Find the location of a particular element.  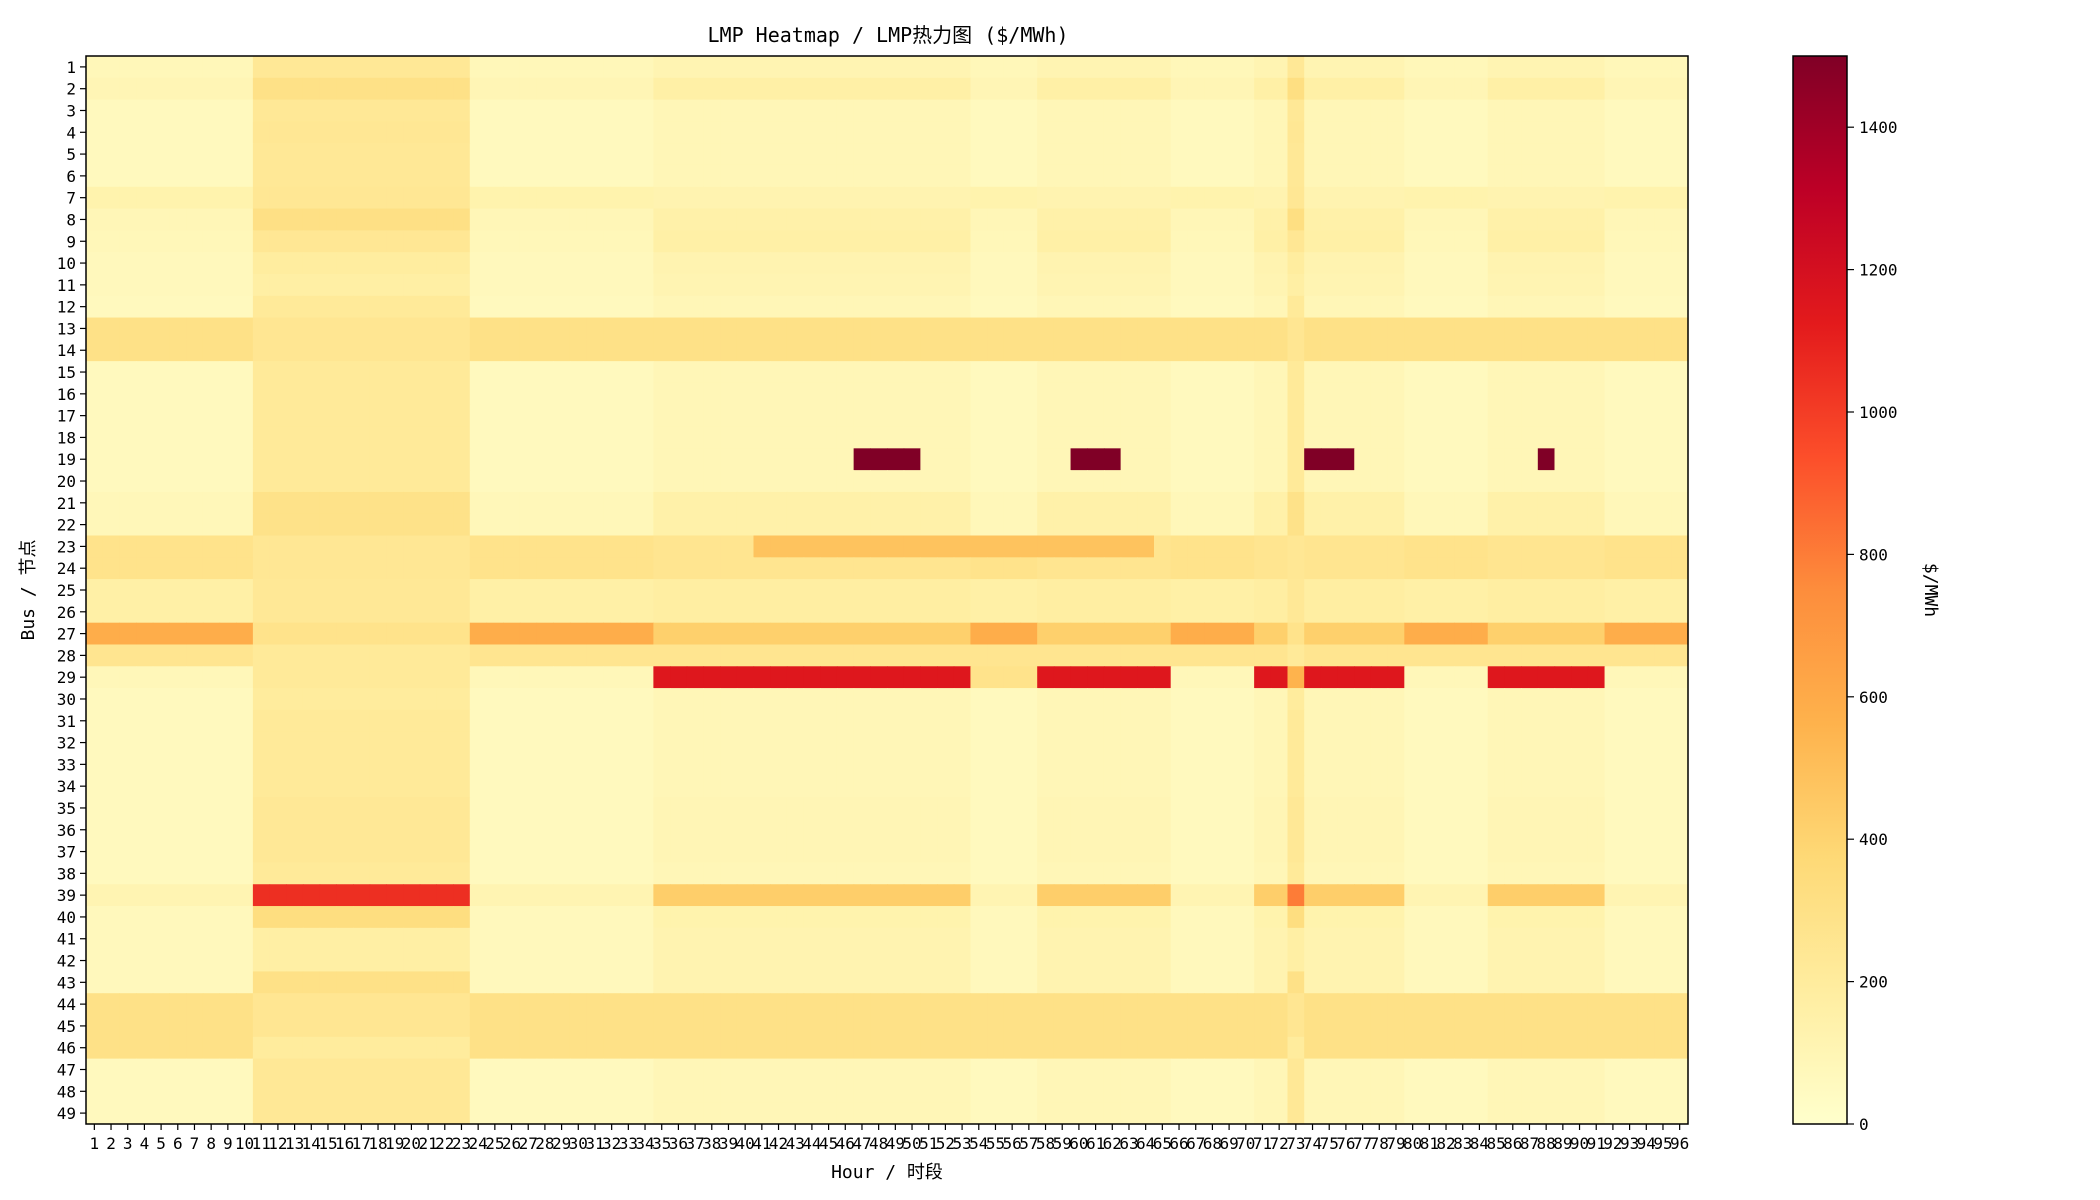

x-tick-label: 51 is located at coordinates (928, 1143).